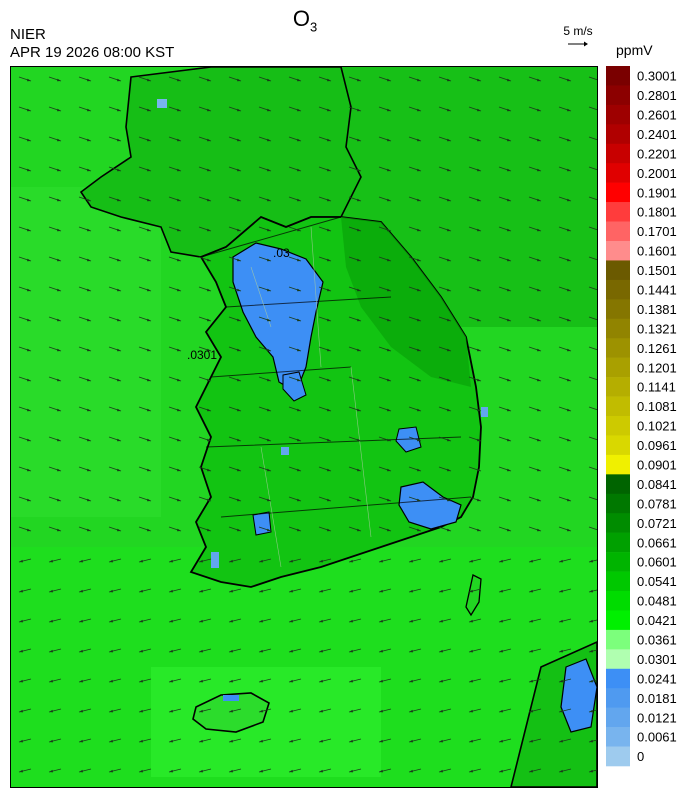 The image size is (692, 798). I want to click on colorbar-tick-label: 0.0541, so click(657, 581).